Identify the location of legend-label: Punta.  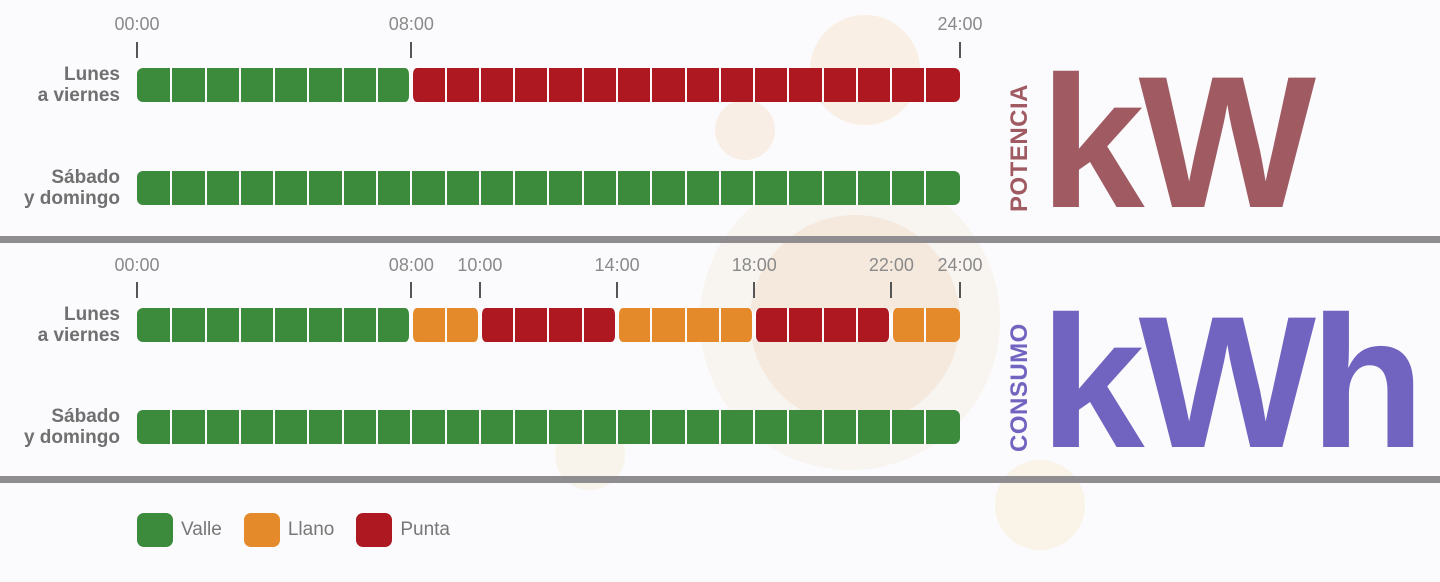
(425, 529).